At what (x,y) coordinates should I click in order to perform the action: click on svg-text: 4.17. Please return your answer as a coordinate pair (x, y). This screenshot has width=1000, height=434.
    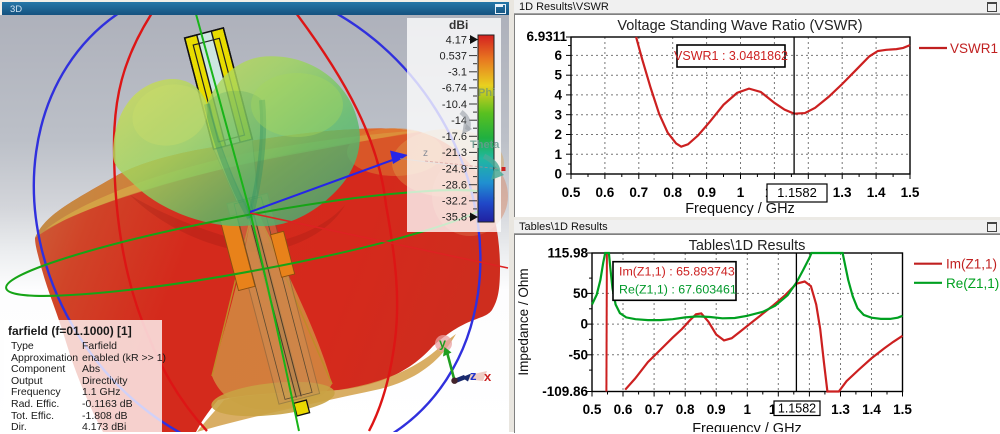
    Looking at the image, I should click on (456, 40).